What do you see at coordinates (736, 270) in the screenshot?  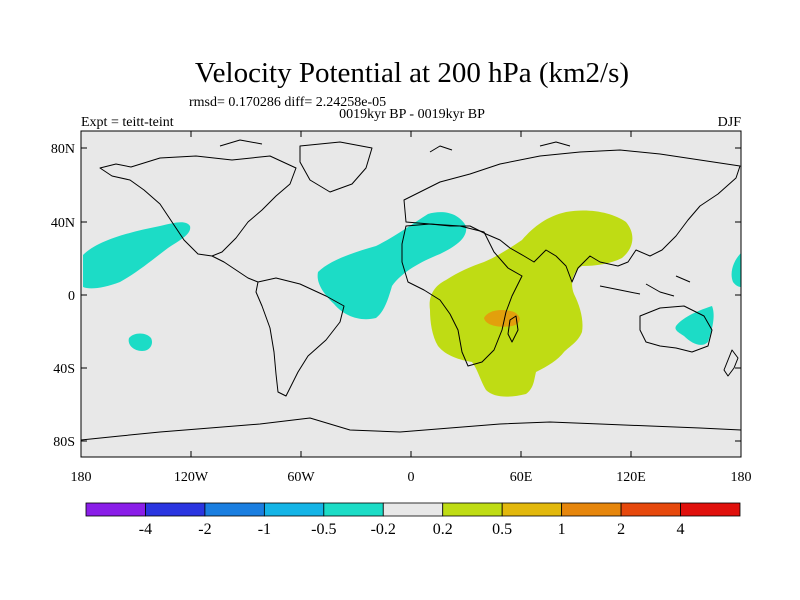 I see `anomaly-teal-east-edge` at bounding box center [736, 270].